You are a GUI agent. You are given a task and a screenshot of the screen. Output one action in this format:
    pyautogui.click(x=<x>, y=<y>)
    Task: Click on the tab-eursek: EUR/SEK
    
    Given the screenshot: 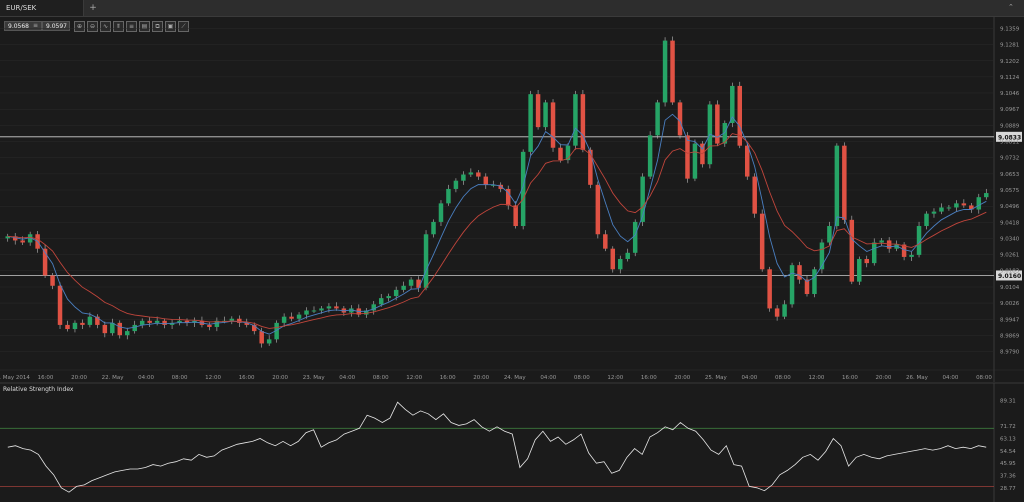 What is the action you would take?
    pyautogui.click(x=42, y=8)
    